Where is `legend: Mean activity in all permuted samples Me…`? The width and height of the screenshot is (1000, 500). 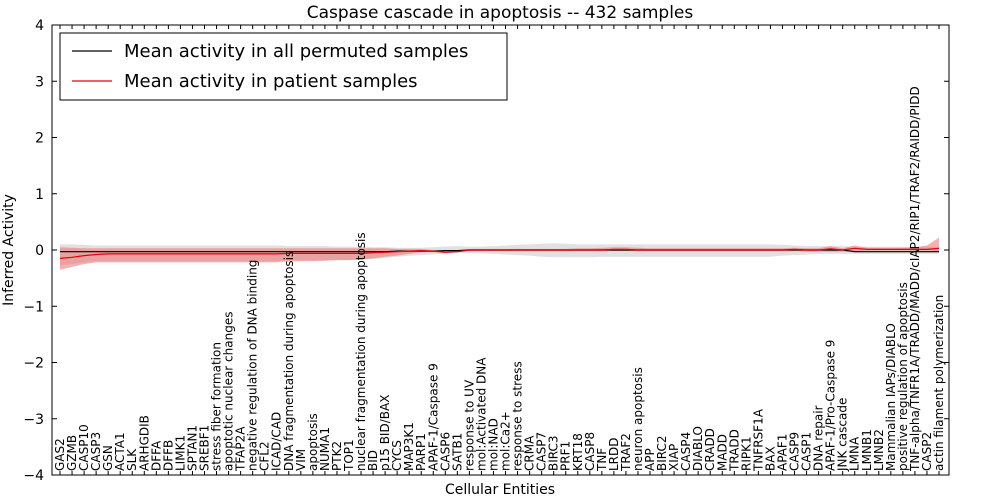 legend: Mean activity in all permuted samples Me… is located at coordinates (283, 66).